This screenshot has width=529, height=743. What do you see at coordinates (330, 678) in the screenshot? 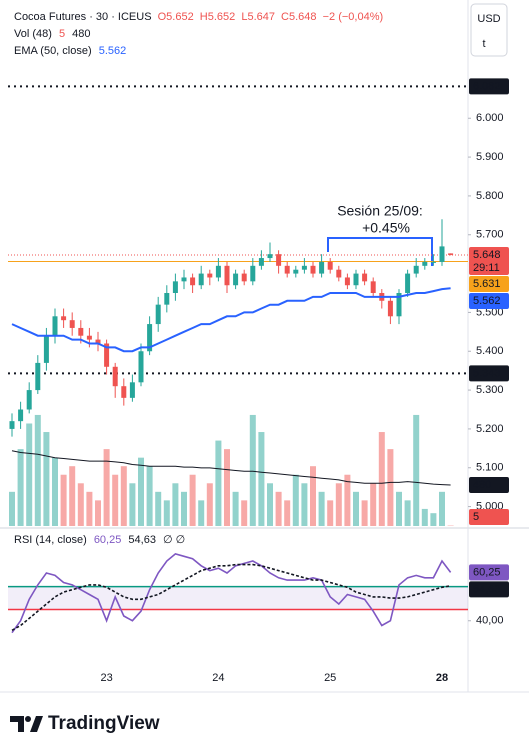
I see `x-tick-label: 25` at bounding box center [330, 678].